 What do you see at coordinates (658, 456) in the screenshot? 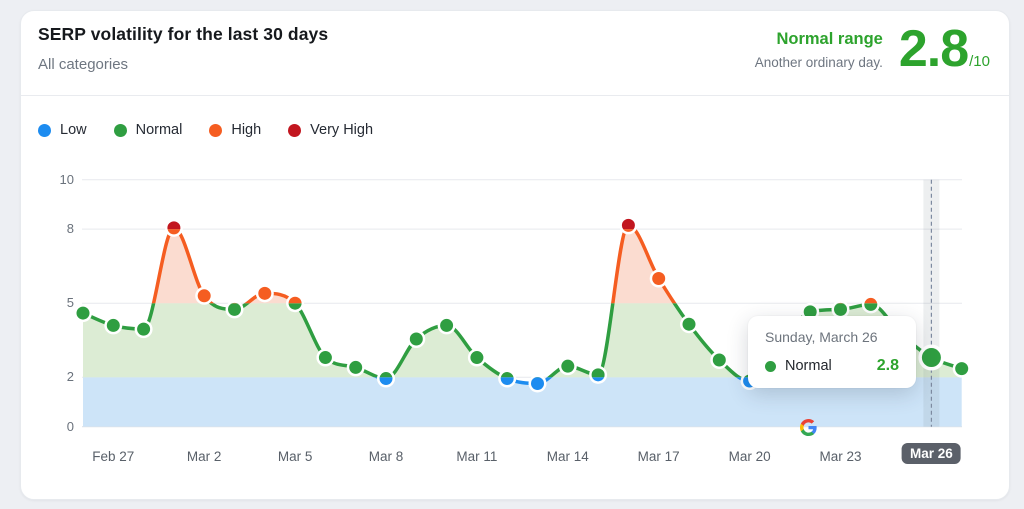
I see `x-axis-label: Mar 17` at bounding box center [658, 456].